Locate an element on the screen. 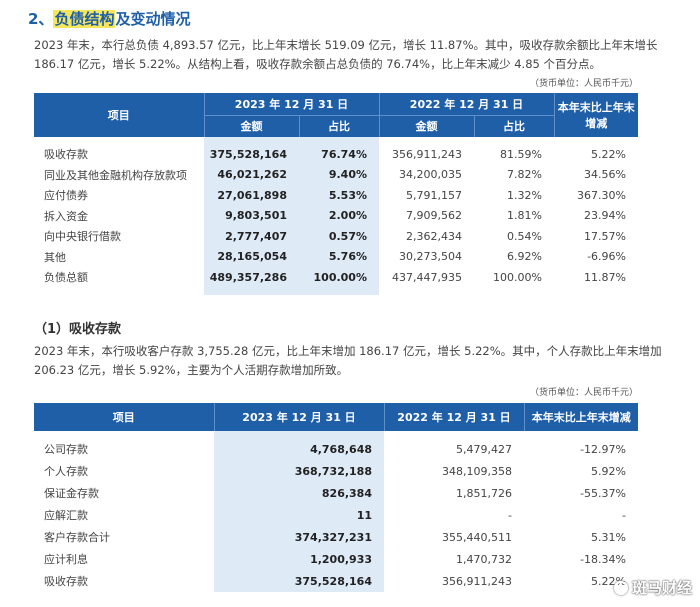 The image size is (700, 607). watermark: 斑马财经 is located at coordinates (652, 587).